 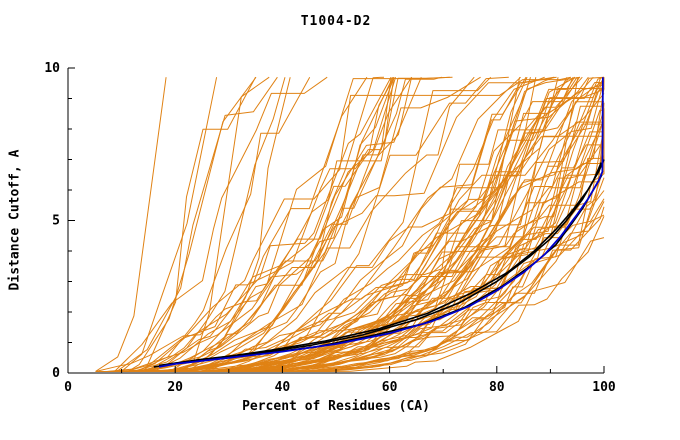 What do you see at coordinates (175, 387) in the screenshot?
I see `x-tick-label: 20` at bounding box center [175, 387].